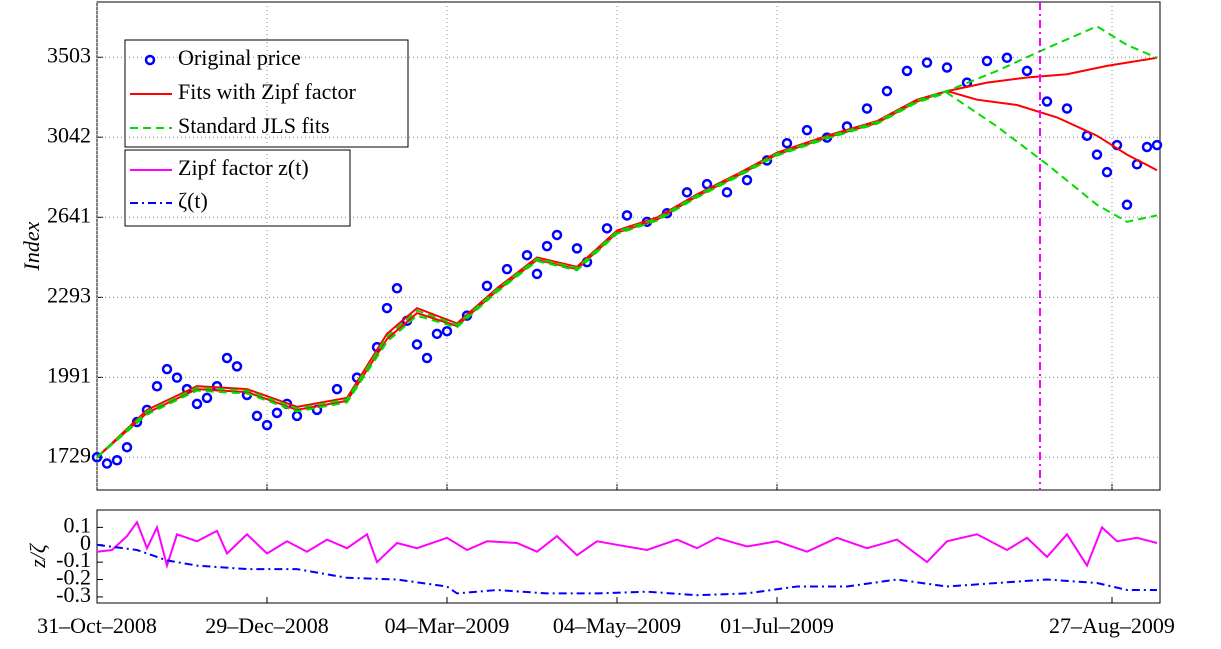 The image size is (1221, 649). What do you see at coordinates (85, 542) in the screenshot?
I see `y-tick-label: 0` at bounding box center [85, 542].